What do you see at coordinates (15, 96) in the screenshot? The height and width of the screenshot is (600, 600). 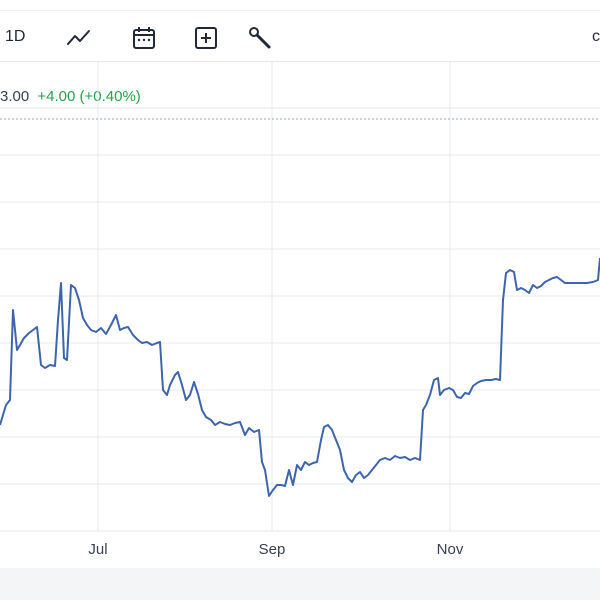 I see `price-value: 3.00` at bounding box center [15, 96].